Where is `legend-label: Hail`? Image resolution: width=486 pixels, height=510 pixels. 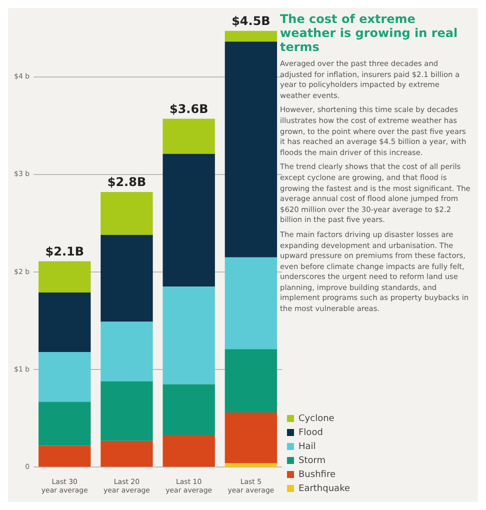 legend-label: Hail is located at coordinates (307, 447).